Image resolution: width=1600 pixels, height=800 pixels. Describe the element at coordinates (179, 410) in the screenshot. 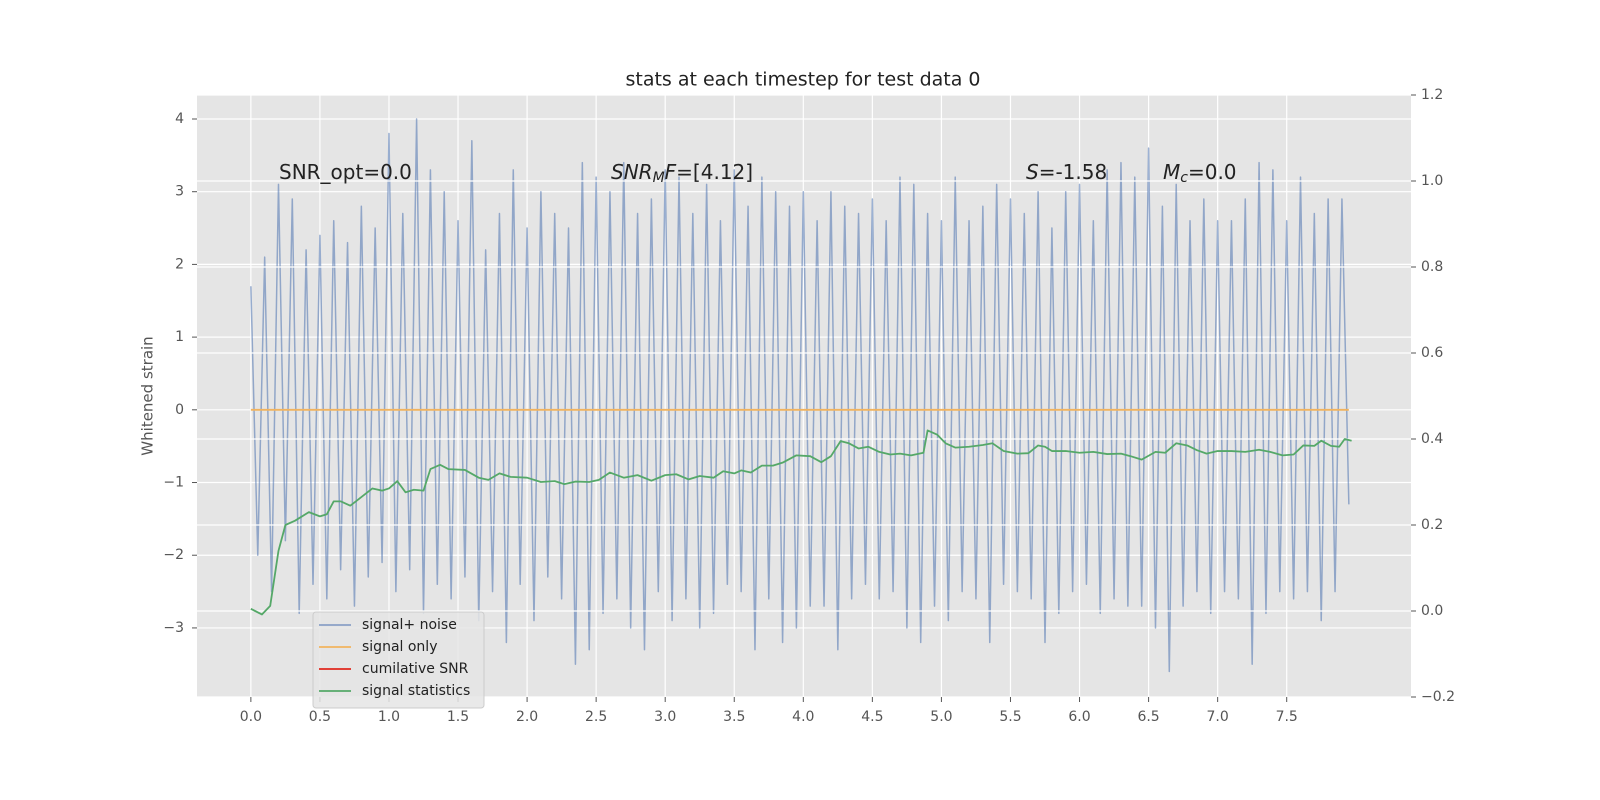

I see `y-tick-label: 0` at that location.